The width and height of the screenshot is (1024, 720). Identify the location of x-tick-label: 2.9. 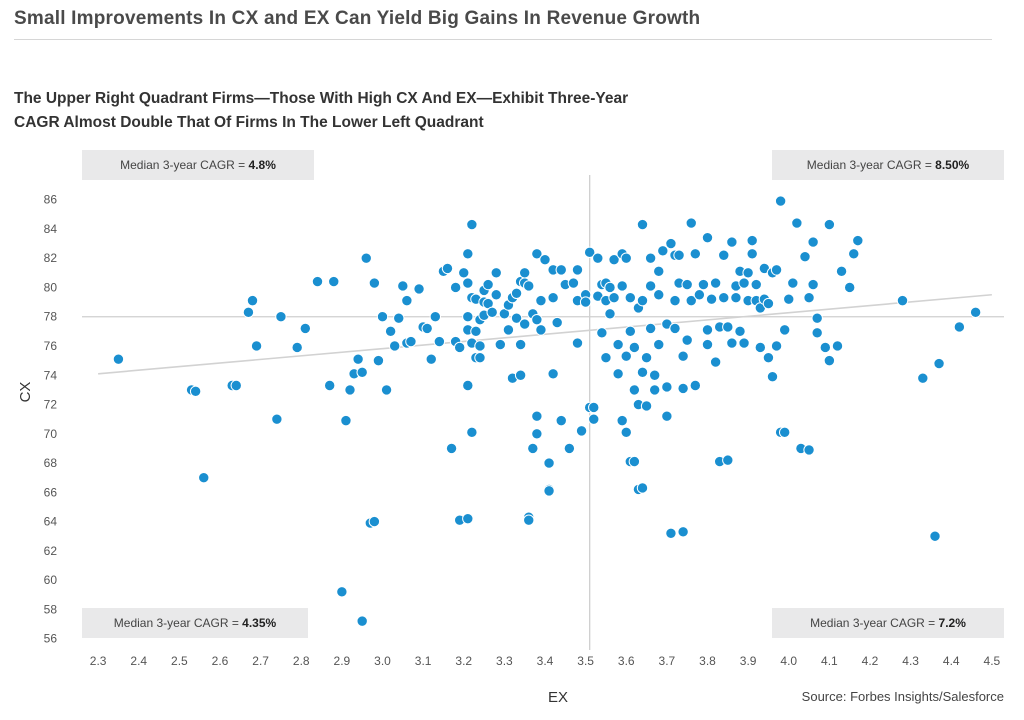
(342, 661).